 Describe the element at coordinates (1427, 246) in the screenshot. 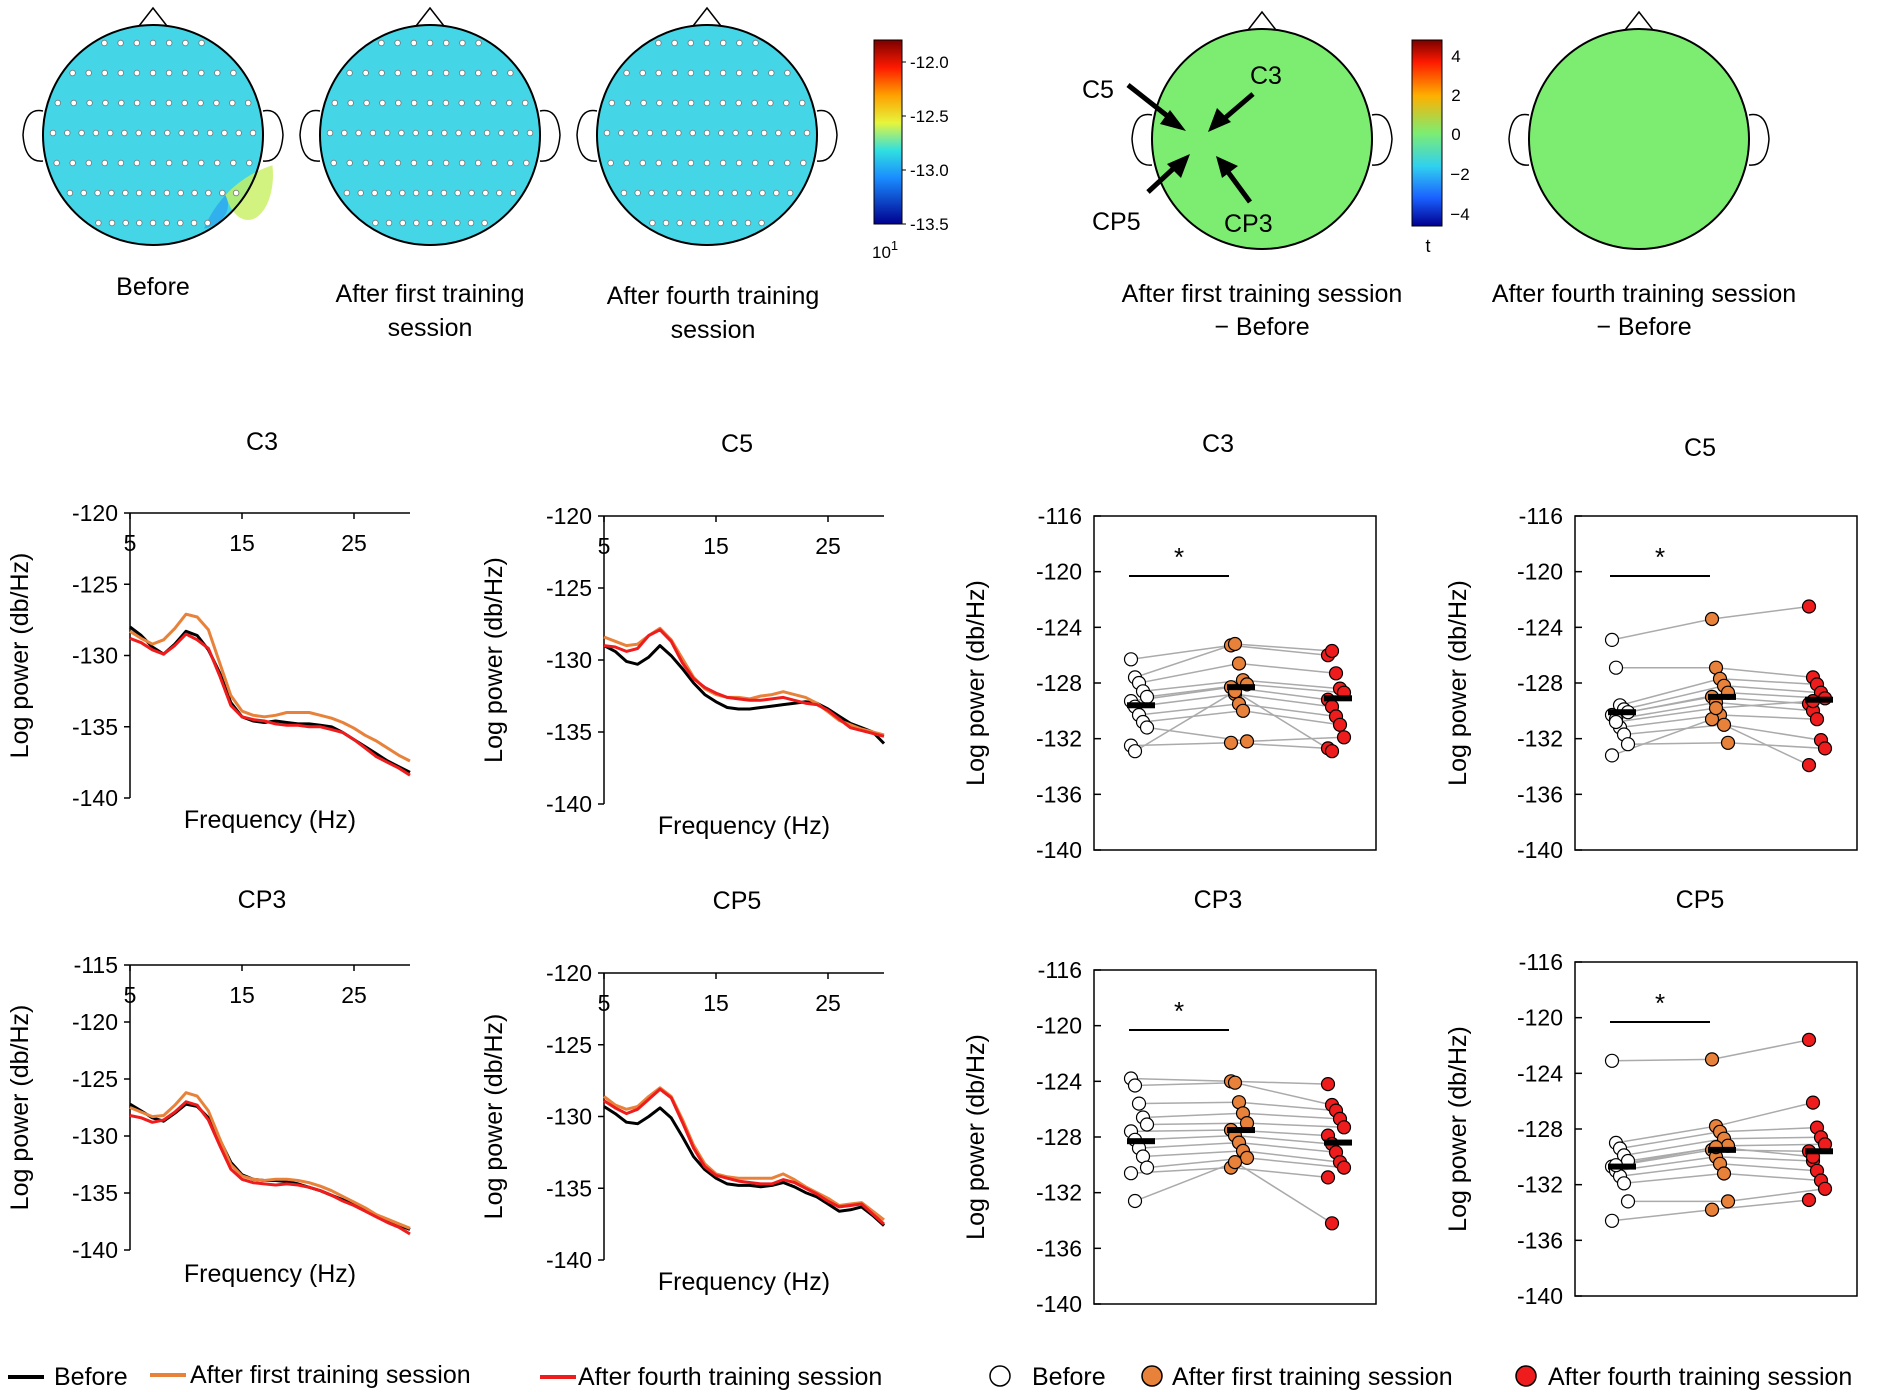

I see `t-colorbar-label: t` at that location.